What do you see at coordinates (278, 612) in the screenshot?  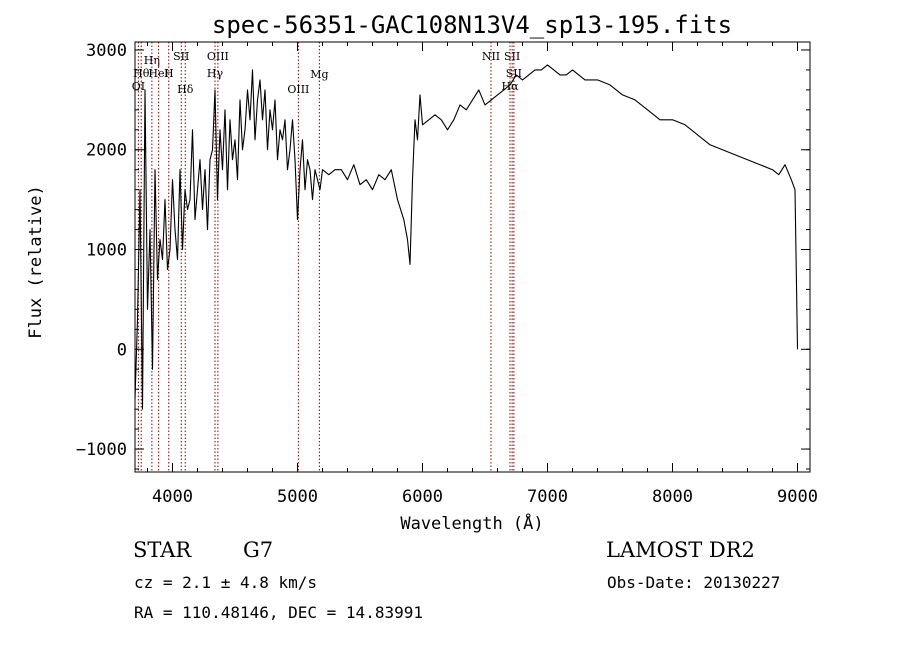 I see `coordinates-readout: RA = 110.48146, DEC = 14.83991` at bounding box center [278, 612].